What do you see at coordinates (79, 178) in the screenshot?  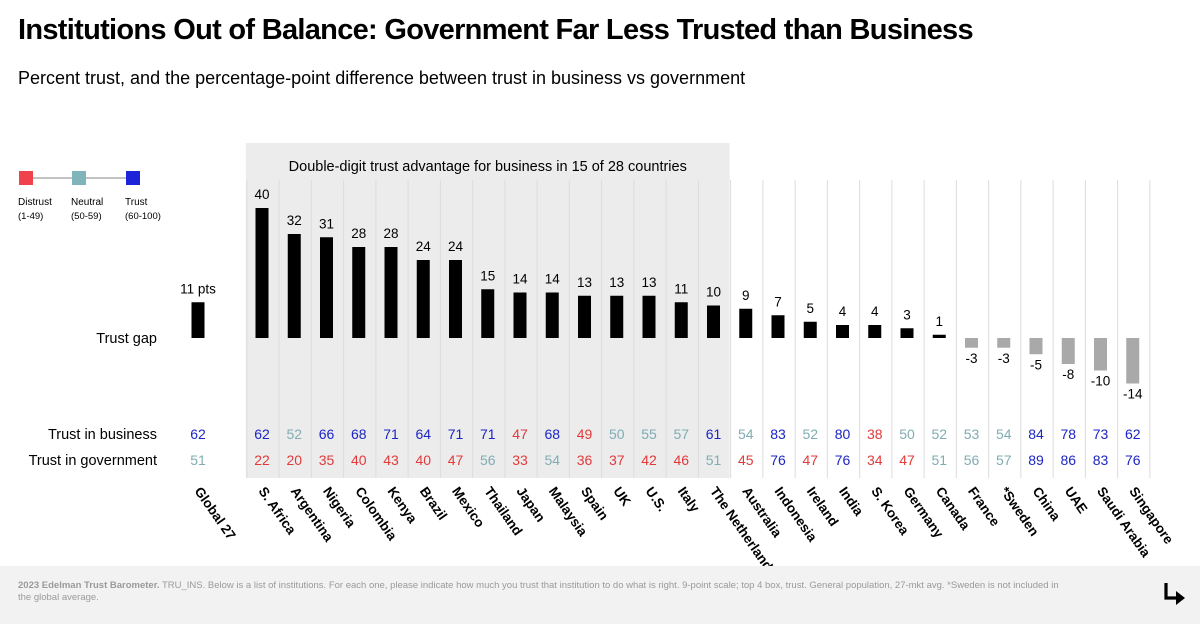 I see `legend-swatch-neutral` at bounding box center [79, 178].